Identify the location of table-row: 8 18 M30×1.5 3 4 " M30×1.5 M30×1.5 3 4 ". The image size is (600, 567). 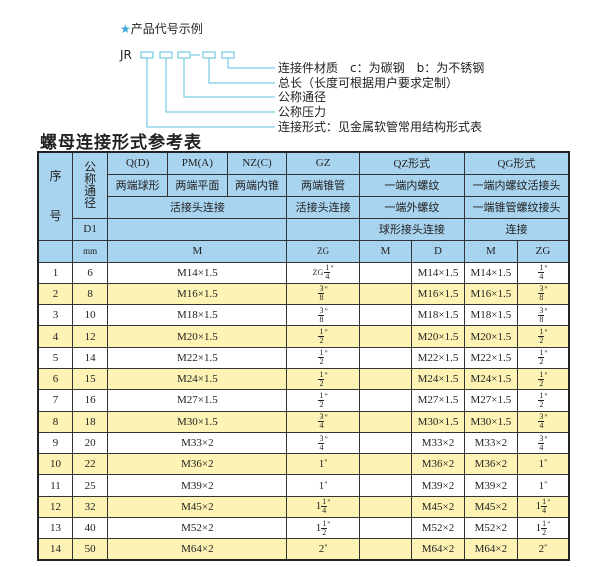
(303, 421).